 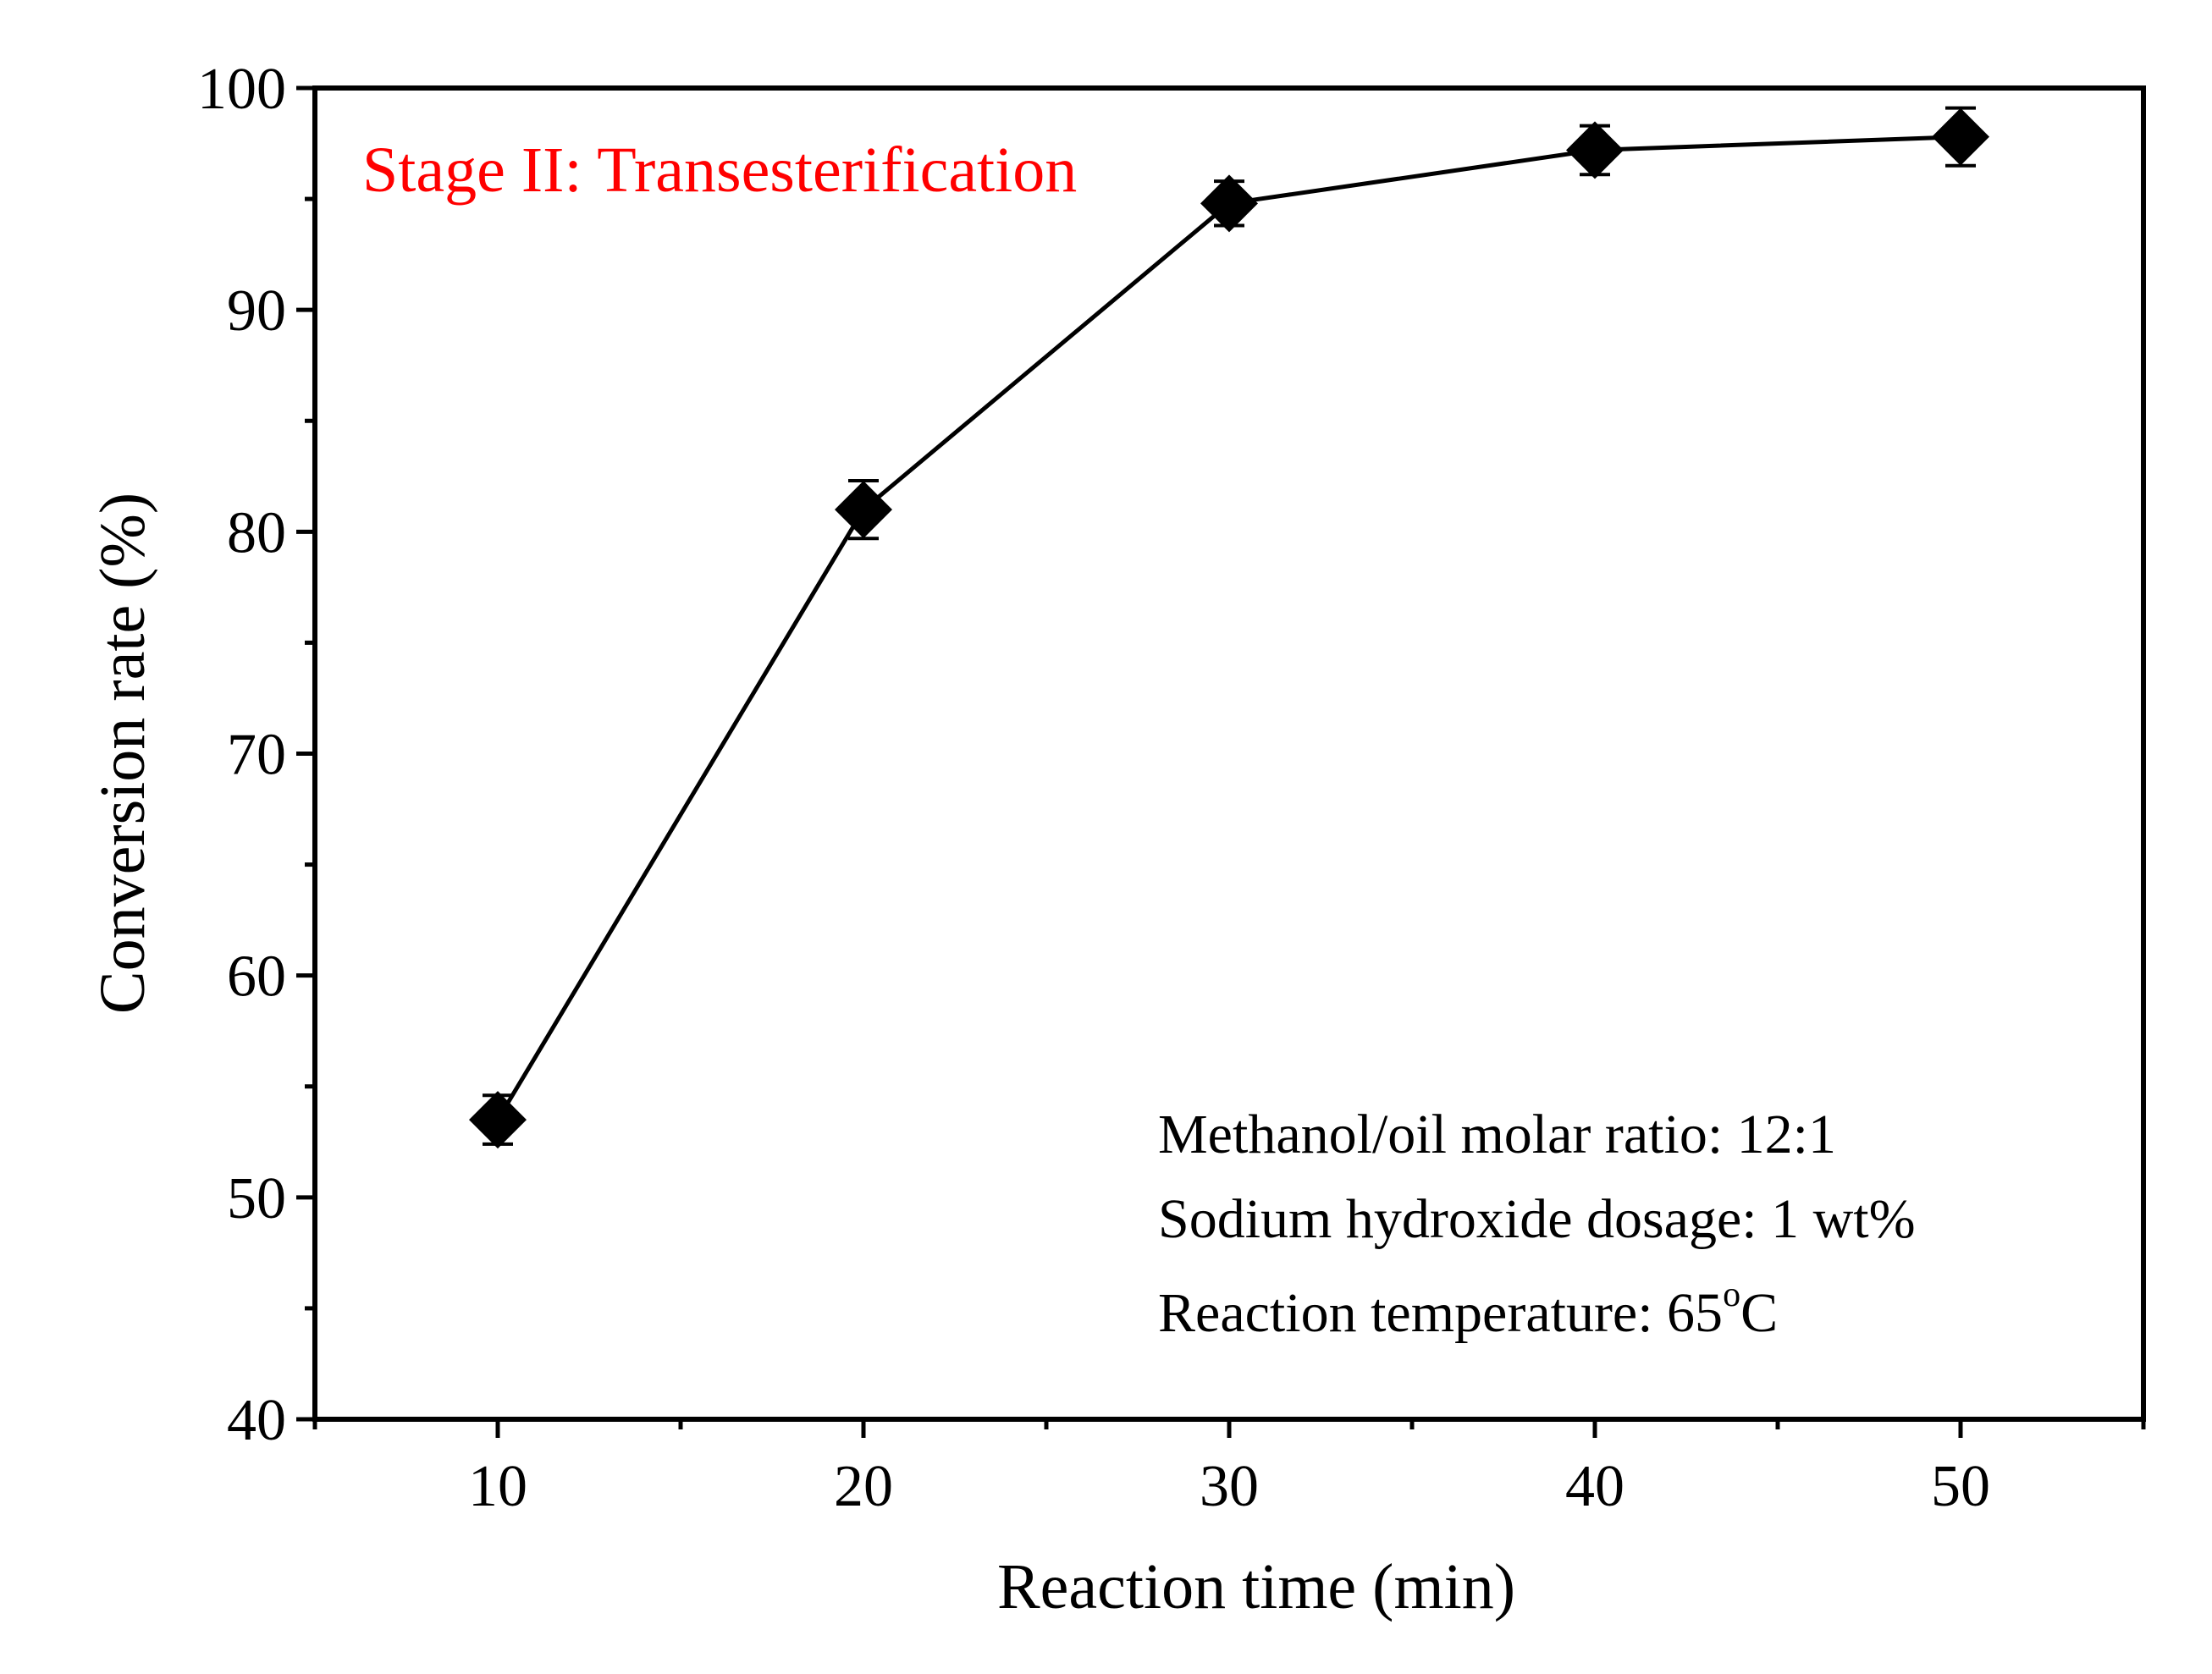 What do you see at coordinates (122, 754) in the screenshot?
I see `y-axis-title: Conversion rate (%)` at bounding box center [122, 754].